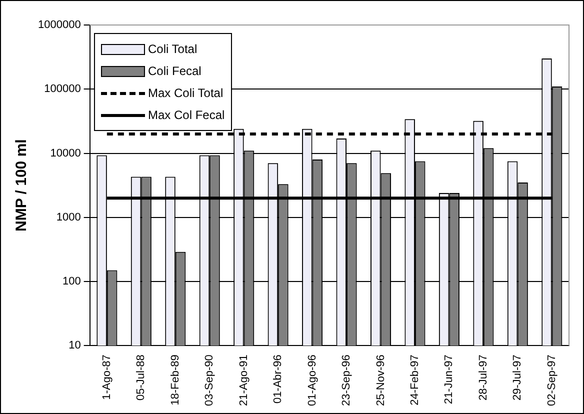 This screenshot has height=414, width=584. Describe the element at coordinates (210, 380) in the screenshot. I see `x-tick-label: 03-Sep-90` at that location.